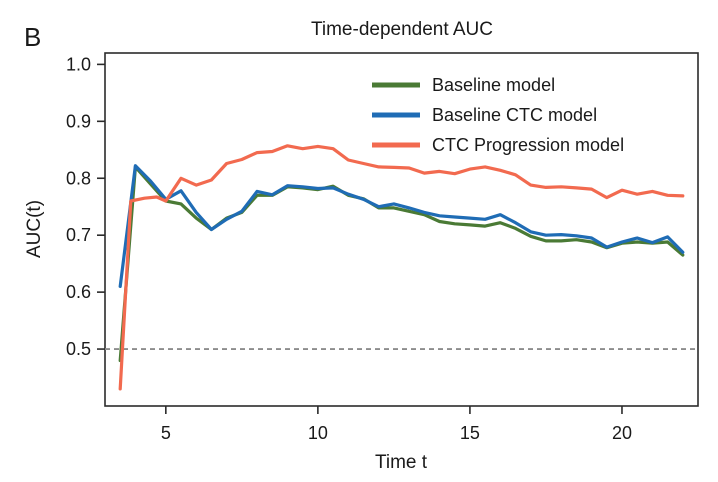 This screenshot has width=718, height=482. Describe the element at coordinates (78, 292) in the screenshot. I see `y-tick-label: 0.6` at that location.